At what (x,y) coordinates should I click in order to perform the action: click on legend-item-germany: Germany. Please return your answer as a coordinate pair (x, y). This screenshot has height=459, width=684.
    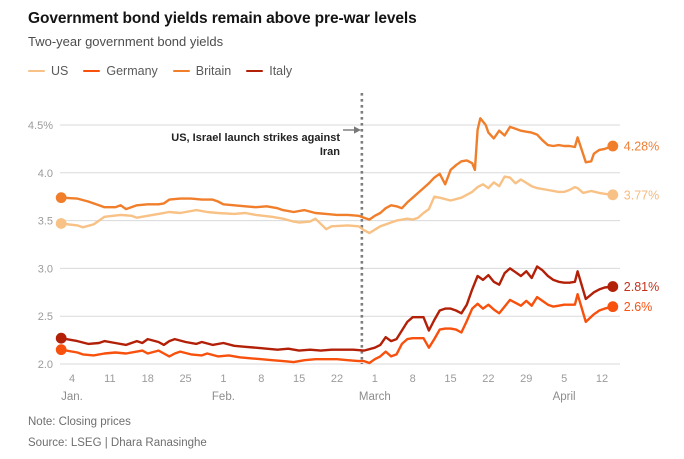
    Looking at the image, I should click on (120, 71).